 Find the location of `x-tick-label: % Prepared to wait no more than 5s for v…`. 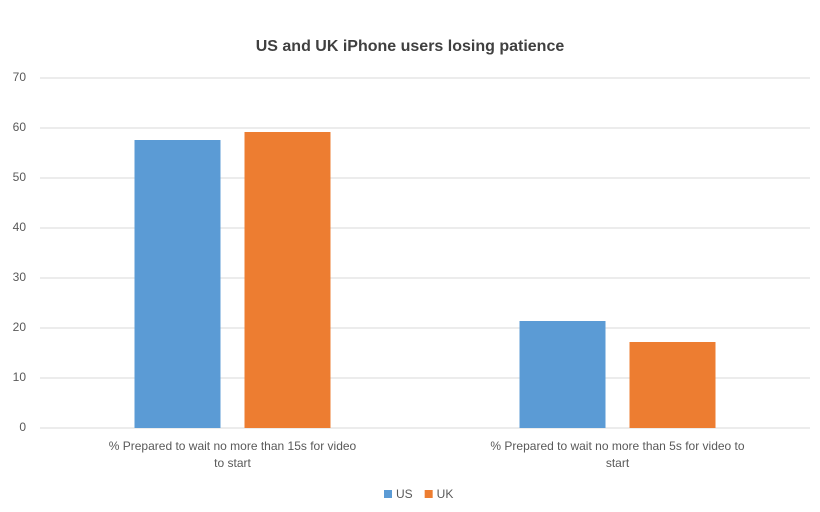

x-tick-label: % Prepared to wait no more than 5s for v… is located at coordinates (617, 454).